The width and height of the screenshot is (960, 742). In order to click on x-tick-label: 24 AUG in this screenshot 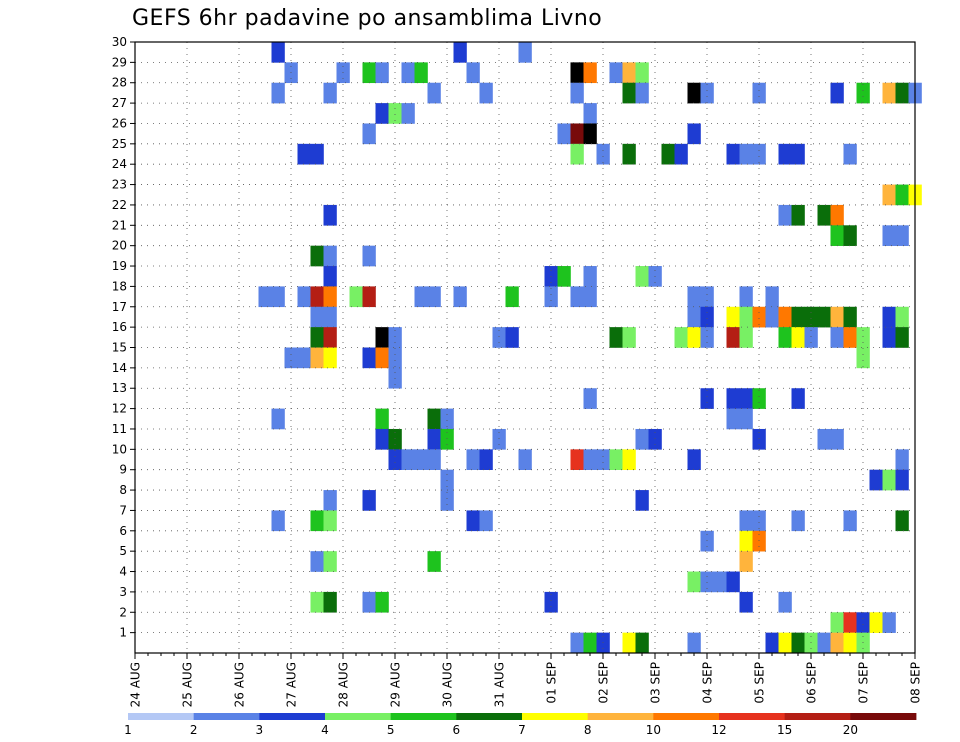, I will do `click(136, 684)`.